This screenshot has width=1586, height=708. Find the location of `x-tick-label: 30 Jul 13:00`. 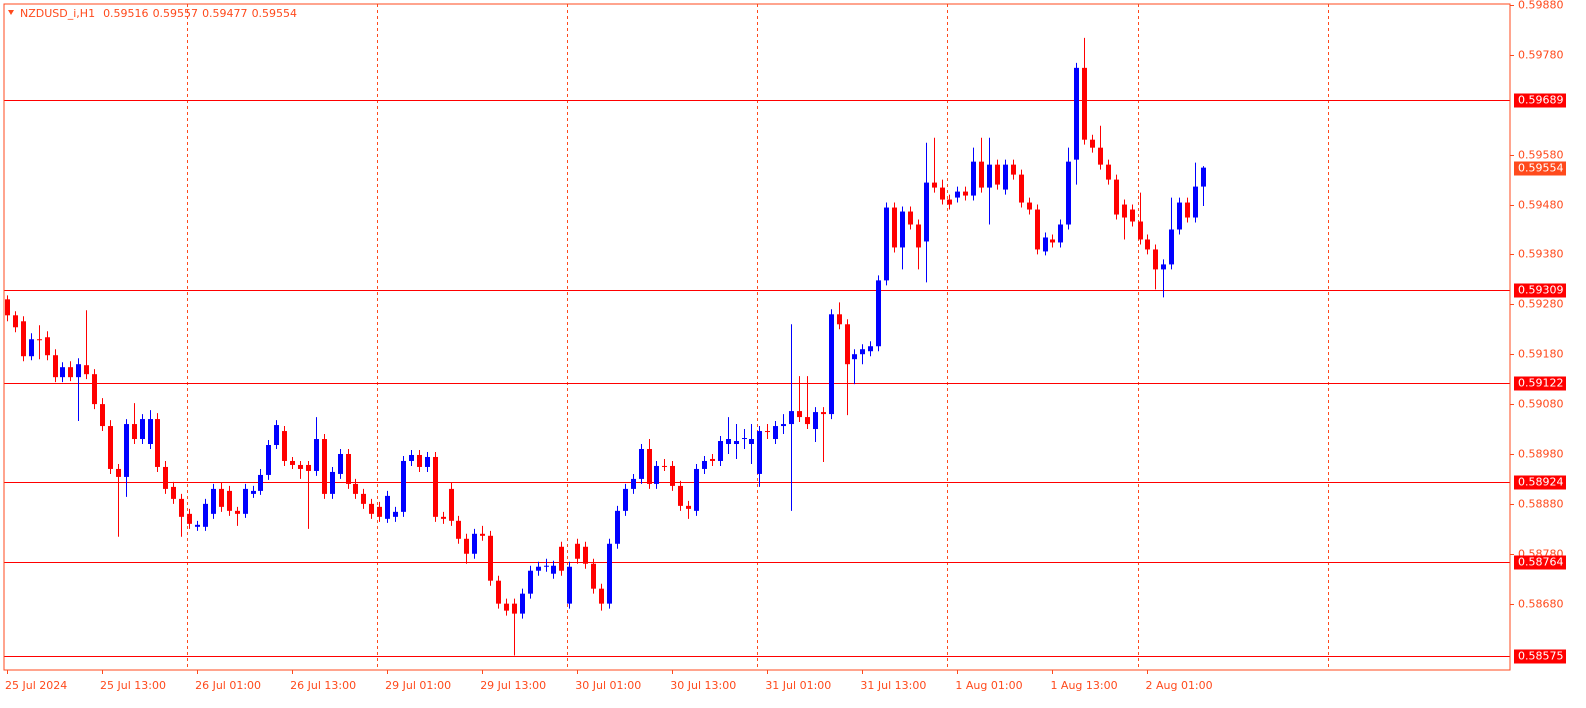

x-tick-label: 30 Jul 13:00 is located at coordinates (703, 685).